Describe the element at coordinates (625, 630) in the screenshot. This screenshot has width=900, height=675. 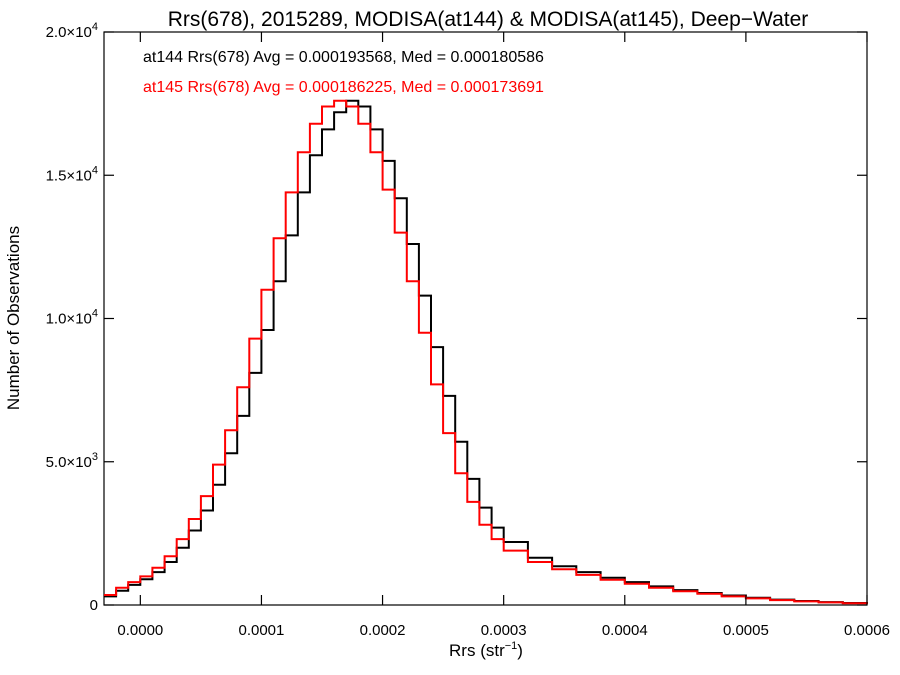
I see `x-tick-label-4: 0.0004` at that location.